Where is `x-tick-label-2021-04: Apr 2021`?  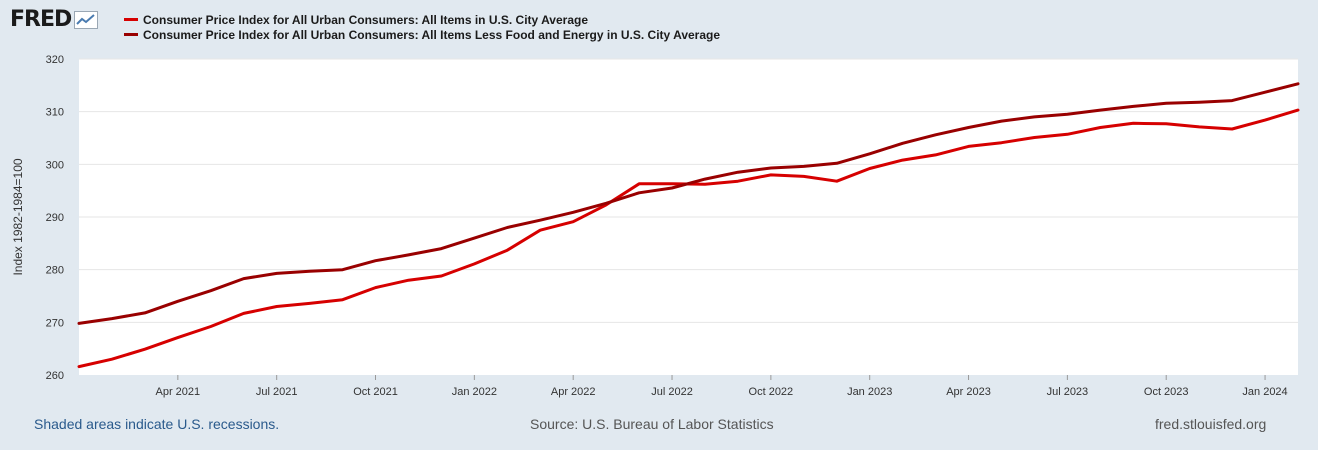 x-tick-label-2021-04: Apr 2021 is located at coordinates (178, 392).